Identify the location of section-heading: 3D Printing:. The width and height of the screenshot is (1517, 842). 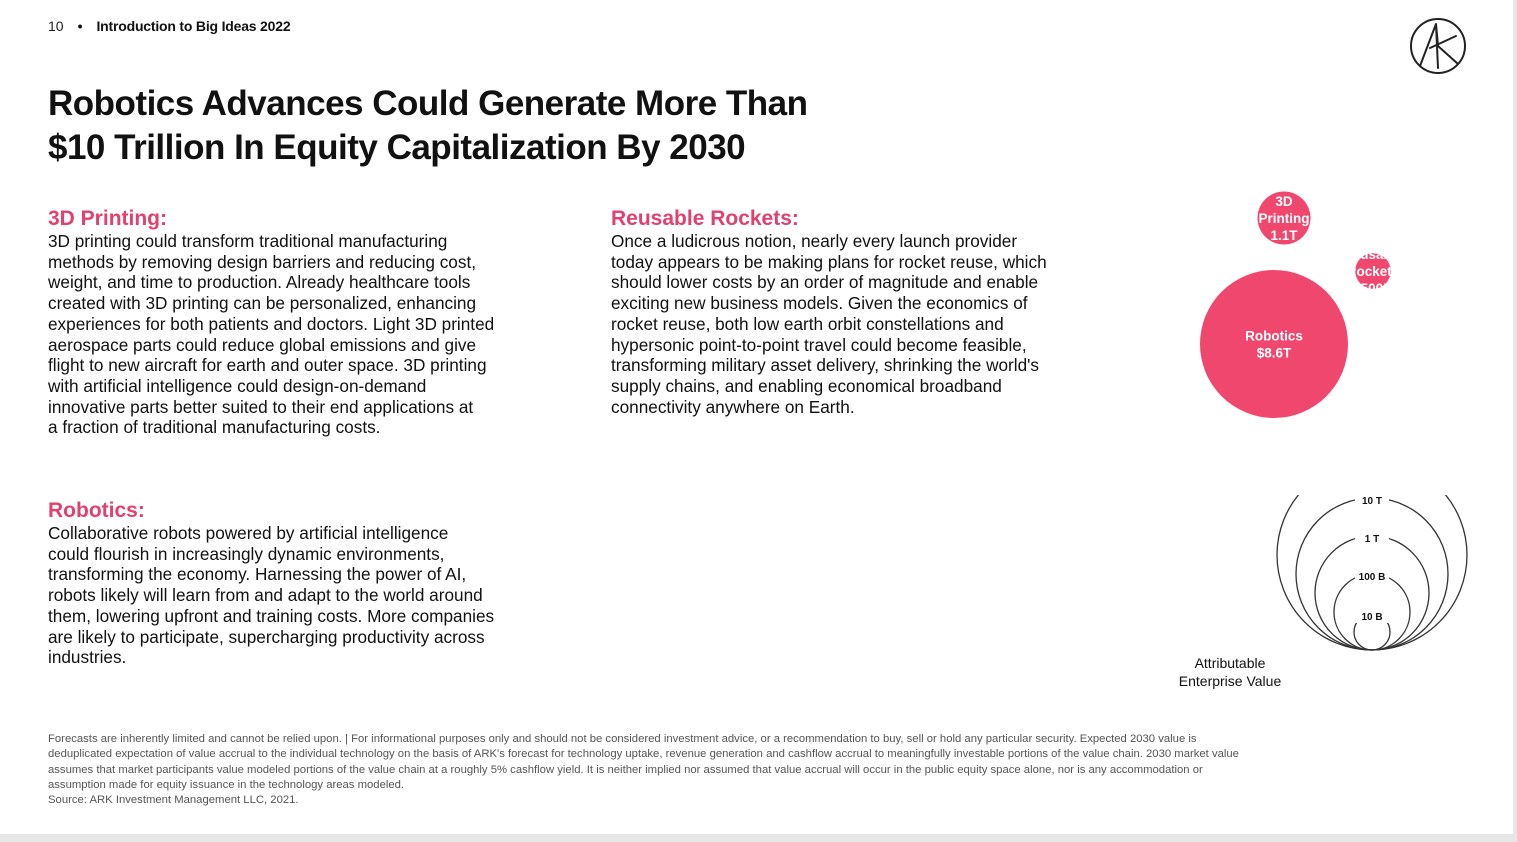
(107, 218).